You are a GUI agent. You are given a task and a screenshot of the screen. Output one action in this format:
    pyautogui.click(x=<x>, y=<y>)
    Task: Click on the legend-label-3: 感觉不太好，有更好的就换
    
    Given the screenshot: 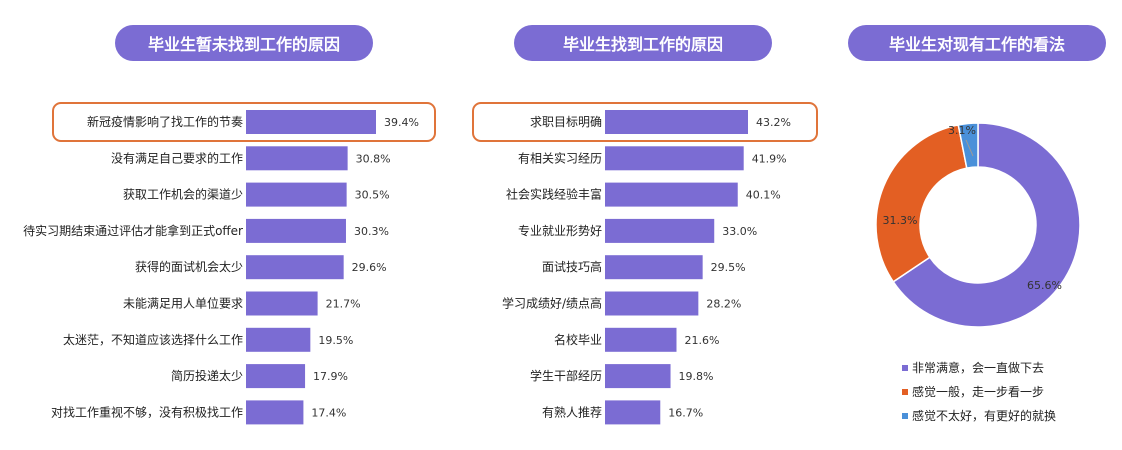 What is the action you would take?
    pyautogui.click(x=984, y=415)
    